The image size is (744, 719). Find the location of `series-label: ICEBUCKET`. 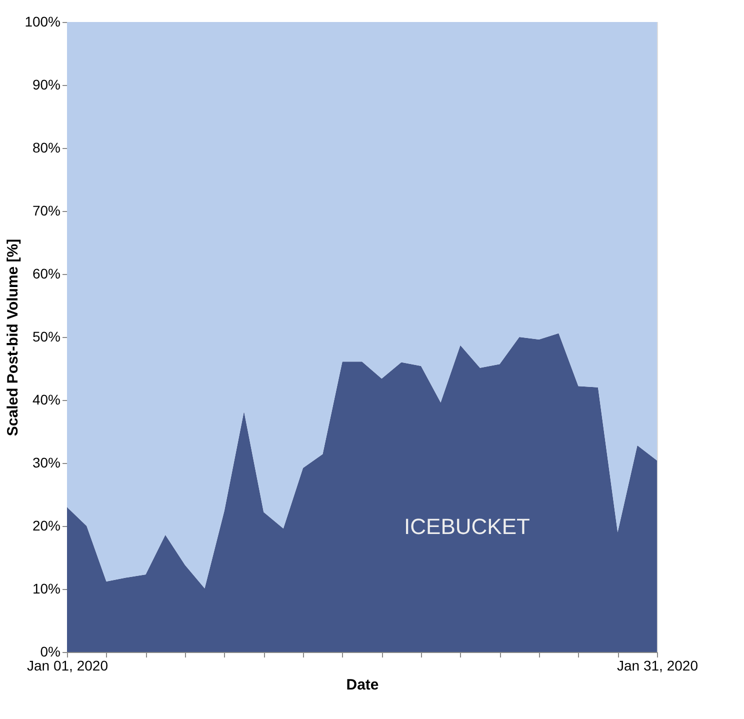

series-label: ICEBUCKET is located at coordinates (467, 526).